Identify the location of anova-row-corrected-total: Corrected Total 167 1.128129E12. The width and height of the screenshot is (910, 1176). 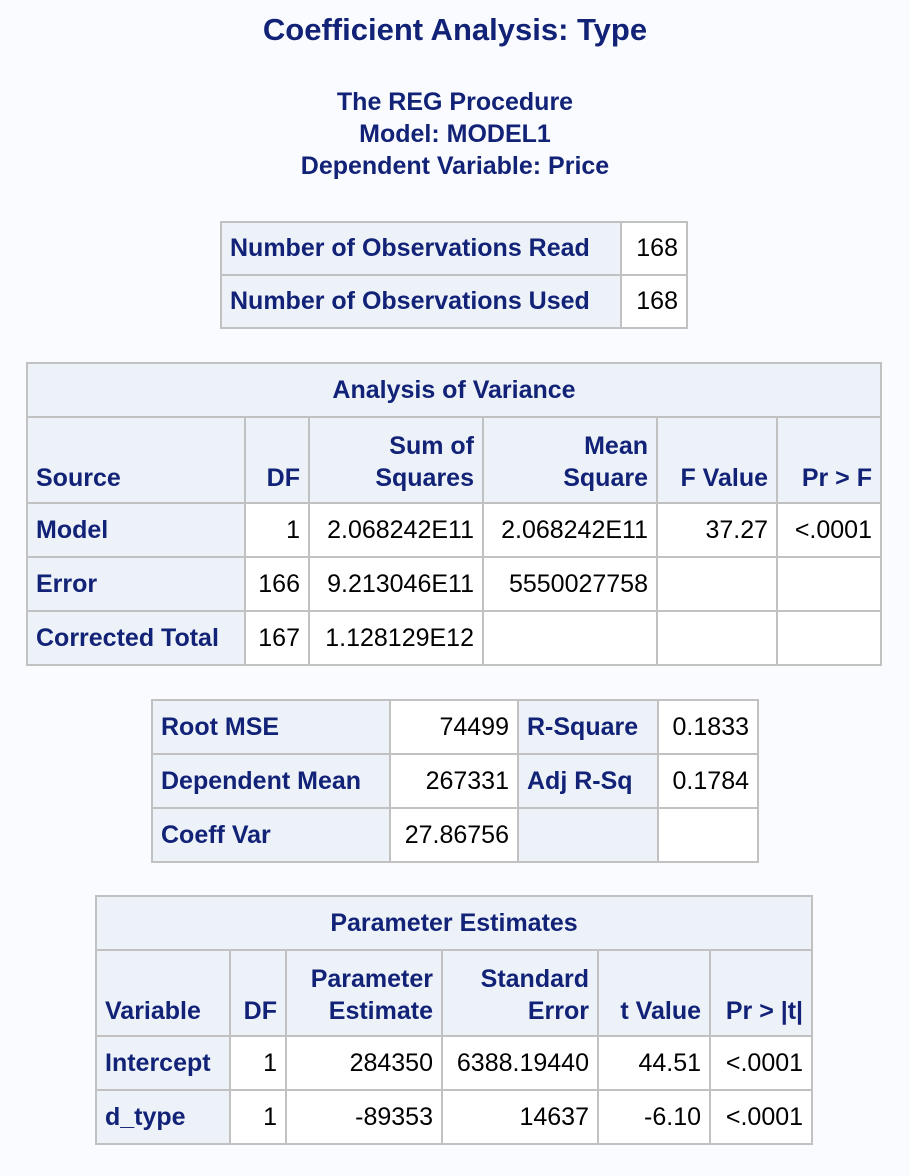
(454, 638).